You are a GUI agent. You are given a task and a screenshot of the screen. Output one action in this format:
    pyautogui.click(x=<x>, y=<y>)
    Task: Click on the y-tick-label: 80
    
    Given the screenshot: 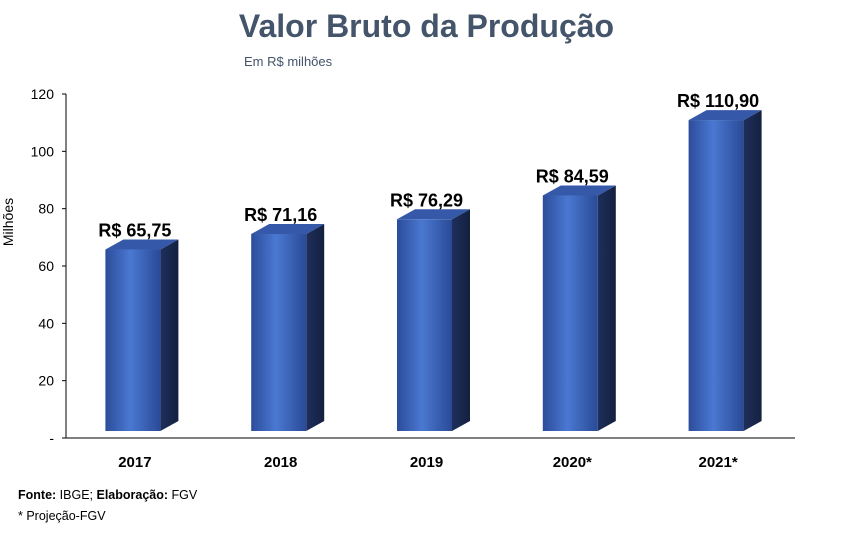 What is the action you would take?
    pyautogui.click(x=46, y=209)
    